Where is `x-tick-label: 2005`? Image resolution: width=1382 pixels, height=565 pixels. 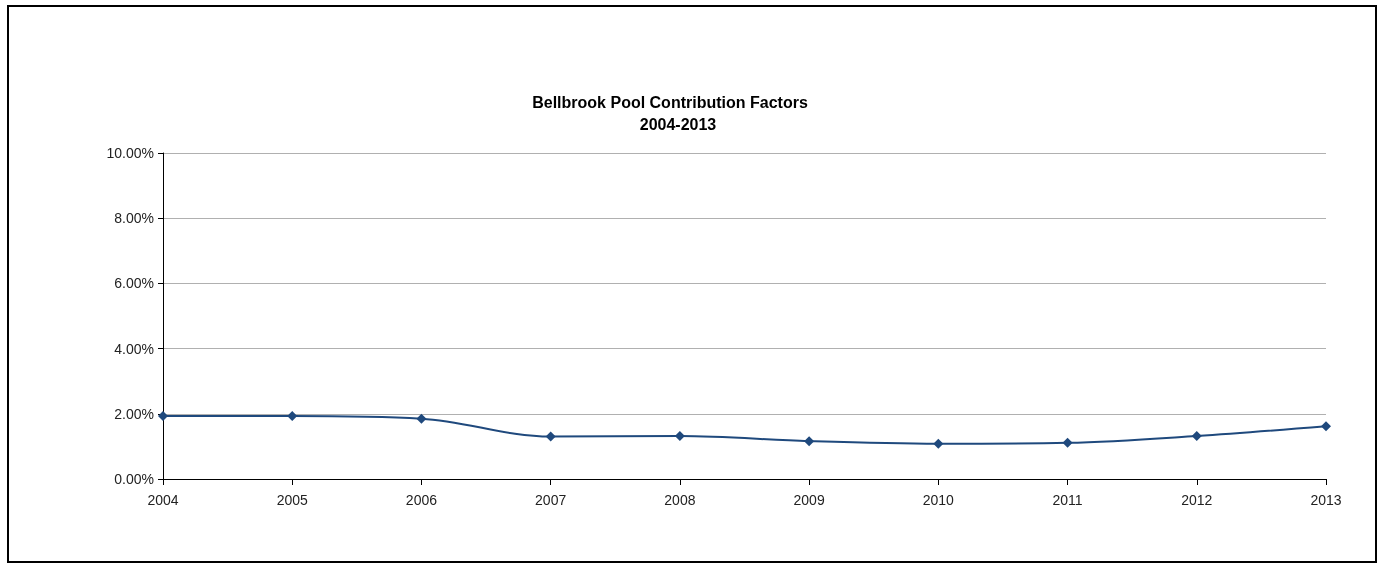 x-tick-label: 2005 is located at coordinates (292, 500).